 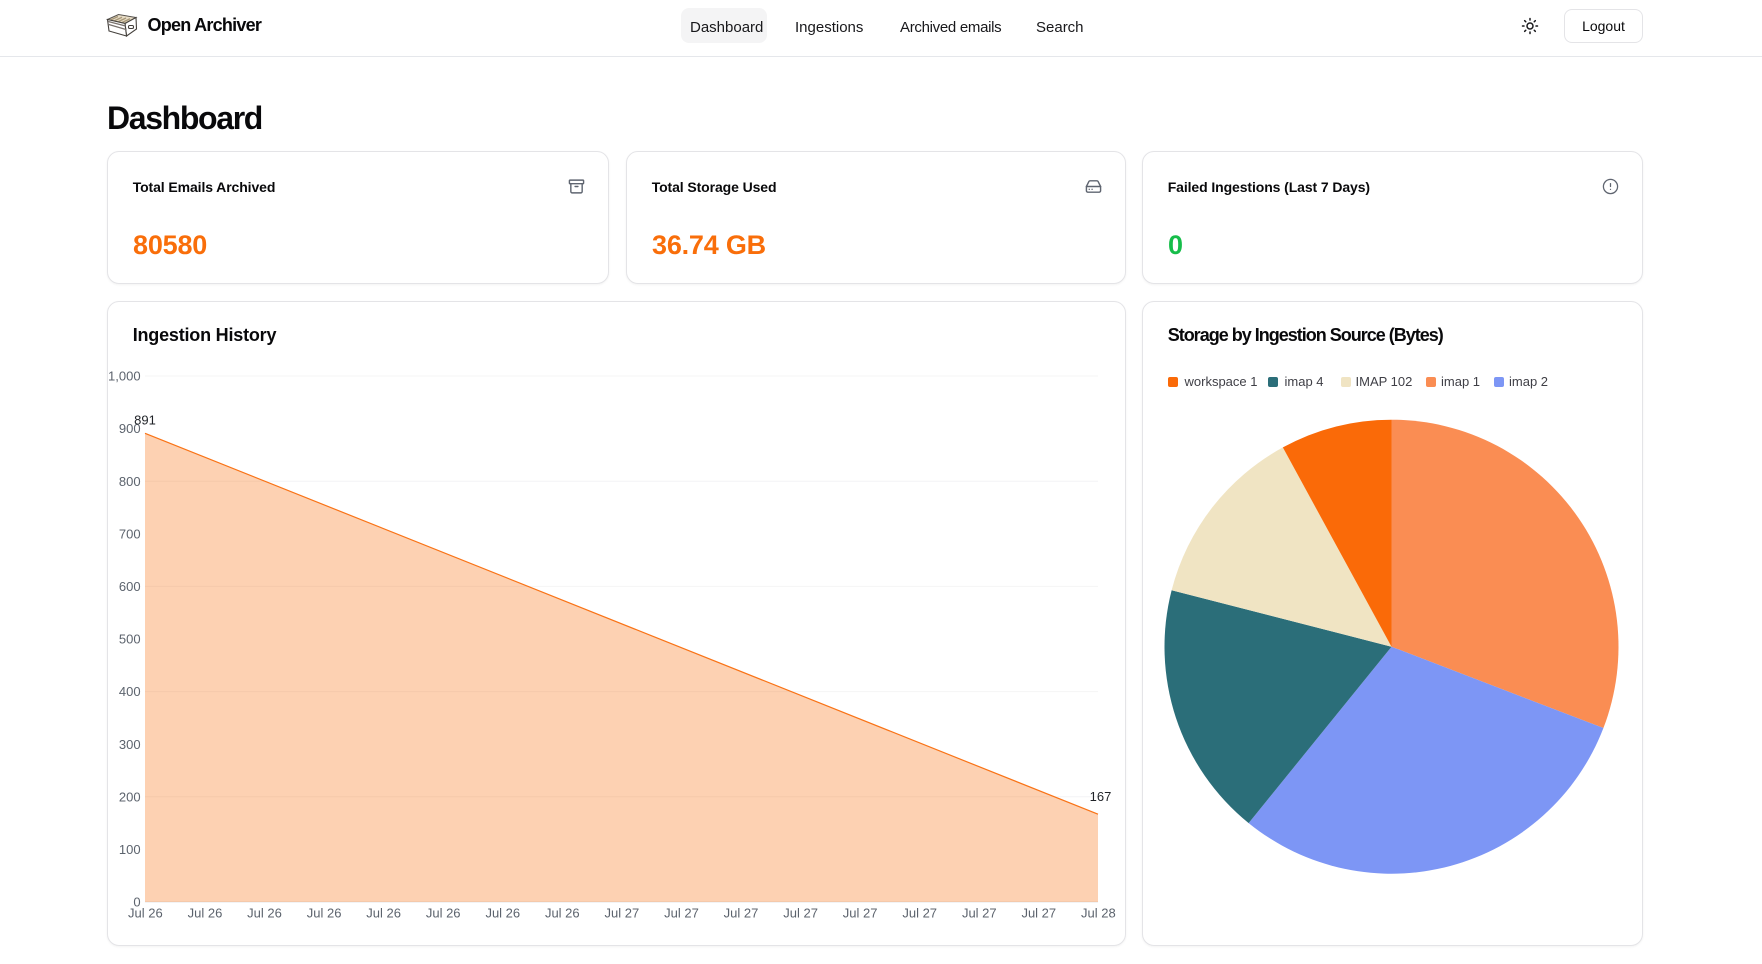 I want to click on svg-text: 800, so click(x=130, y=481).